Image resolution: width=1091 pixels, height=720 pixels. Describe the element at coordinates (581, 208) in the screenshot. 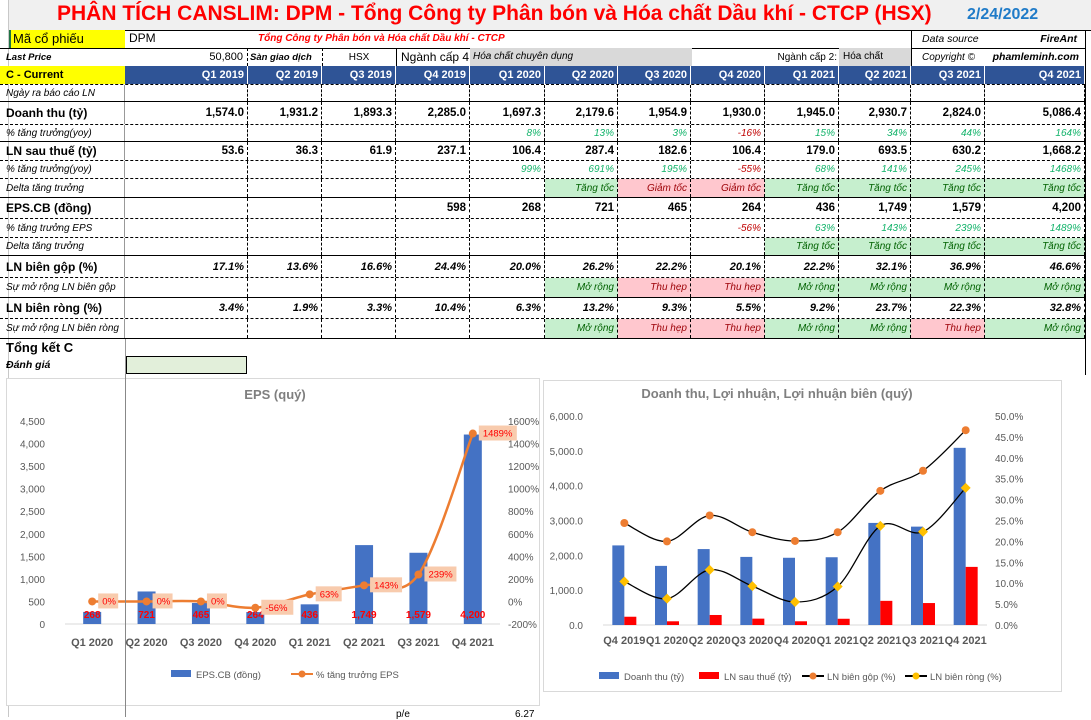

I see `table-cell: 721` at that location.